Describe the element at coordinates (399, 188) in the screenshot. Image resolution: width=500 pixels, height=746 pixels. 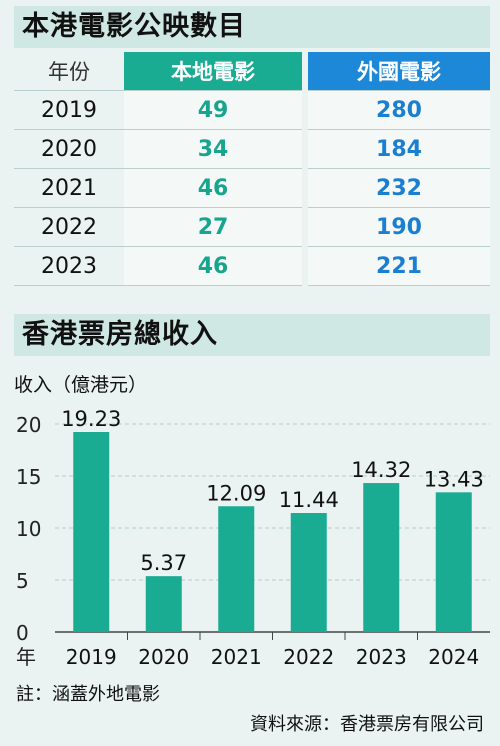
I see `foreign-cell: 232` at that location.